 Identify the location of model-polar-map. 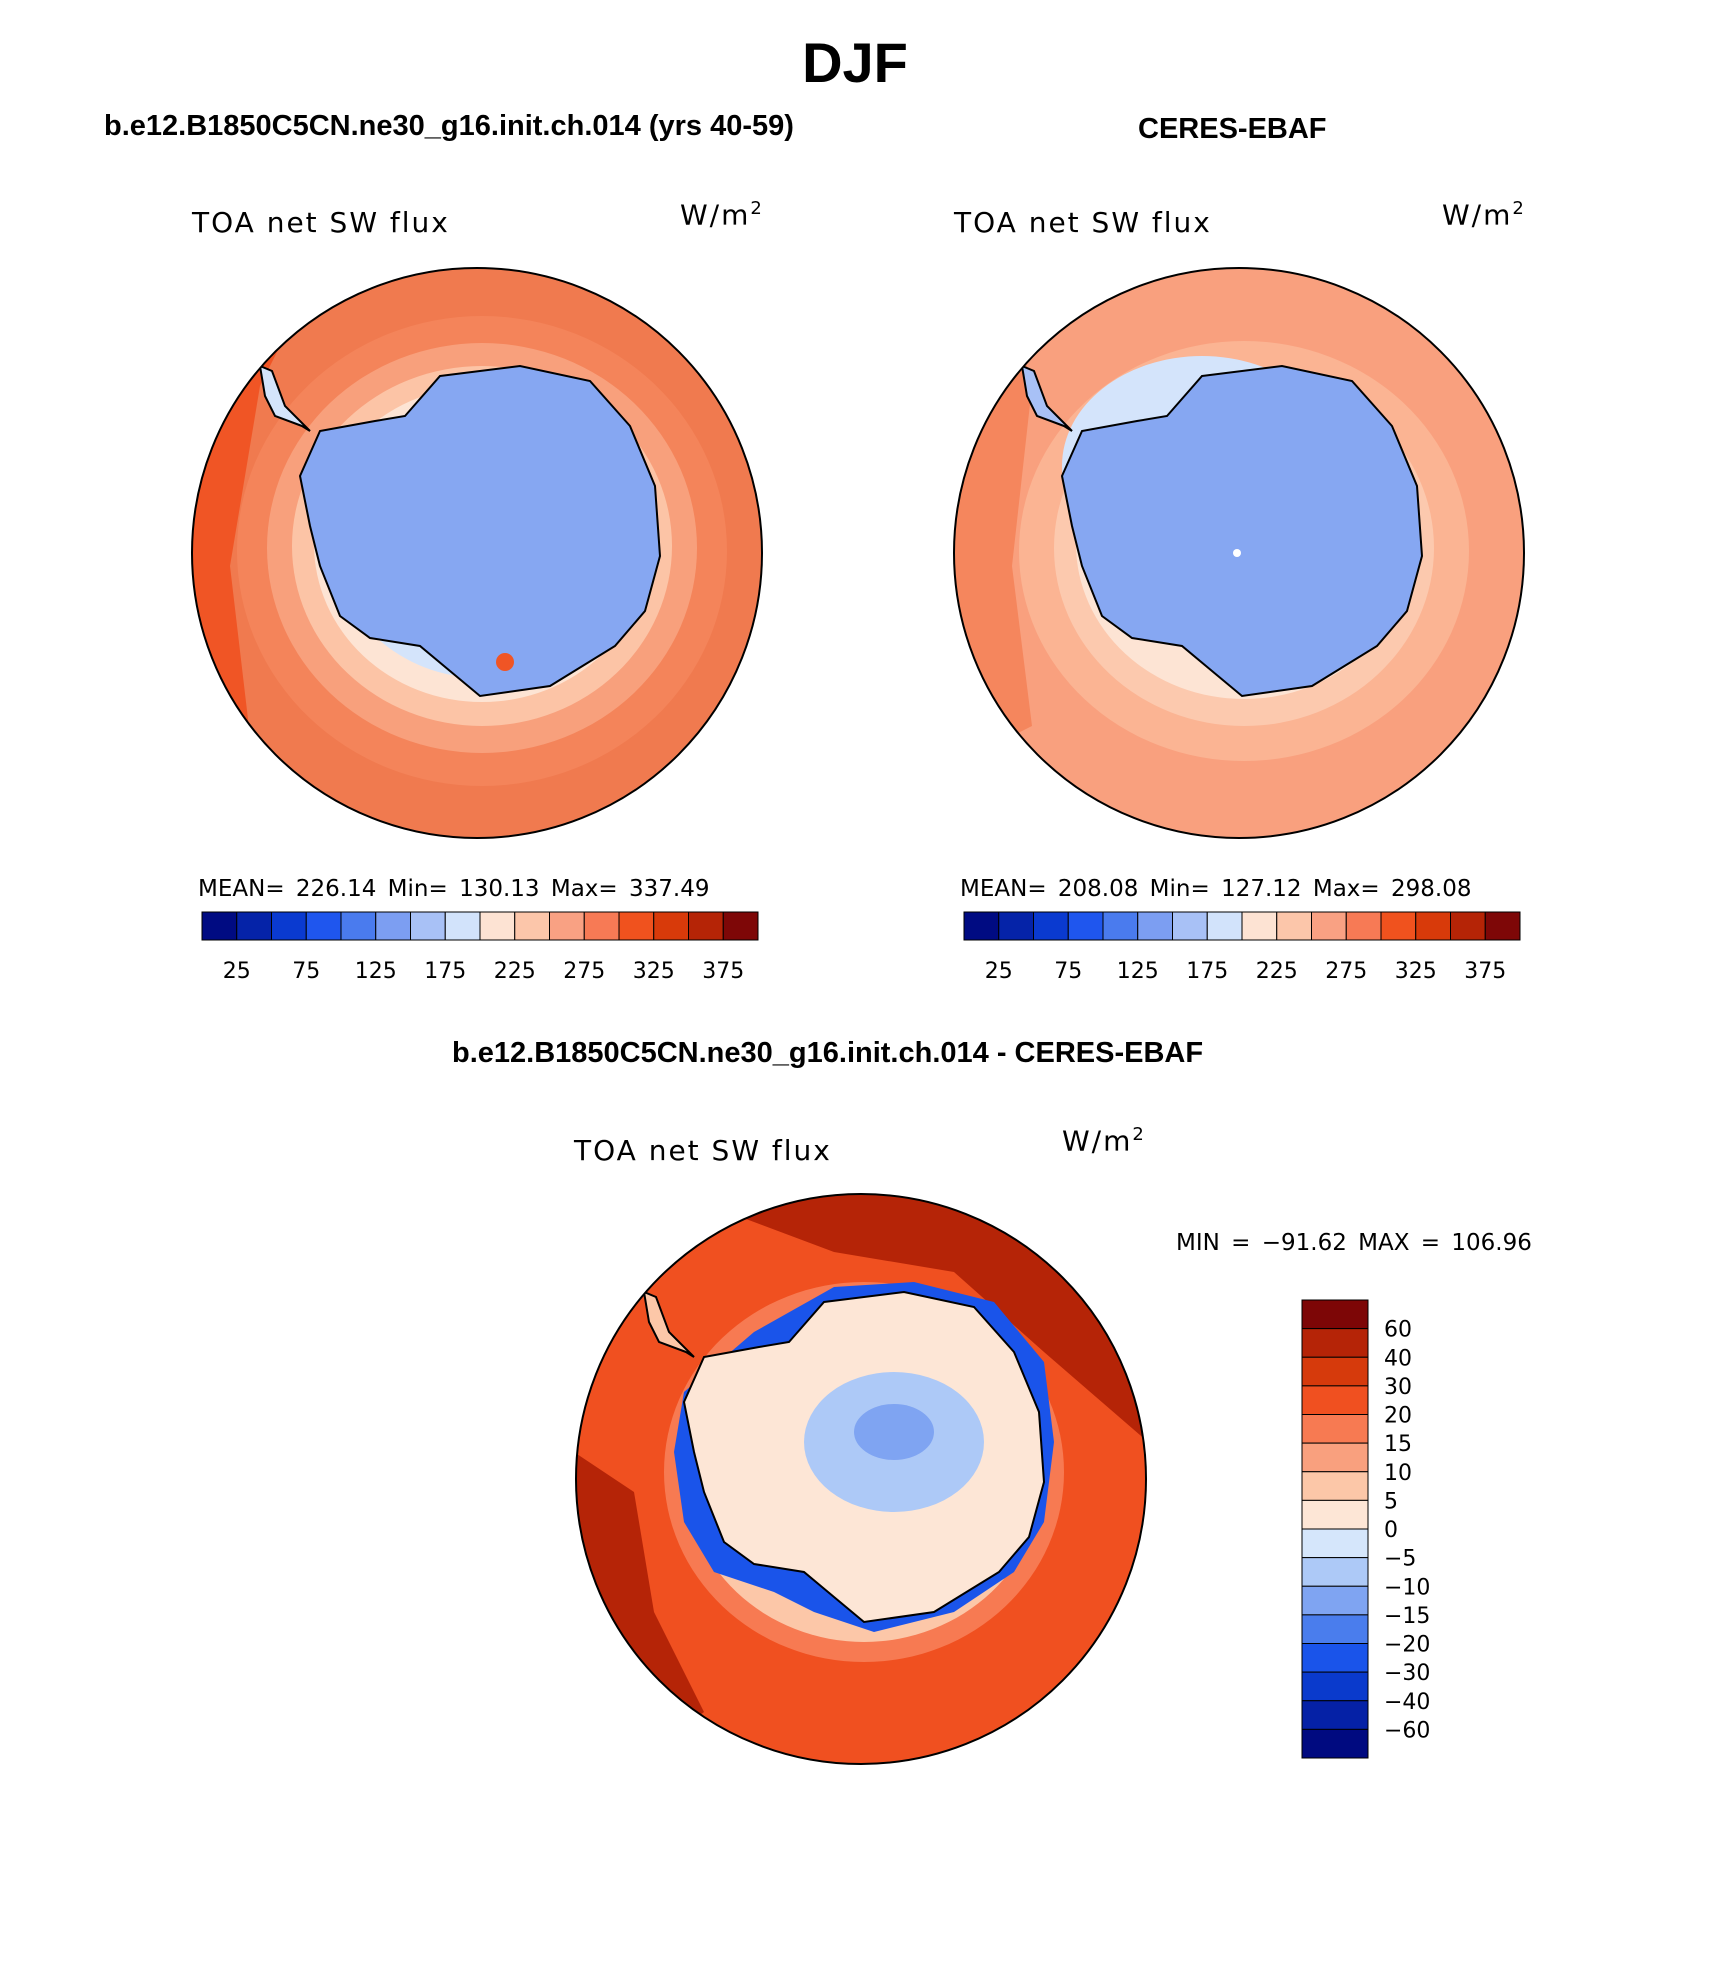
(477, 553).